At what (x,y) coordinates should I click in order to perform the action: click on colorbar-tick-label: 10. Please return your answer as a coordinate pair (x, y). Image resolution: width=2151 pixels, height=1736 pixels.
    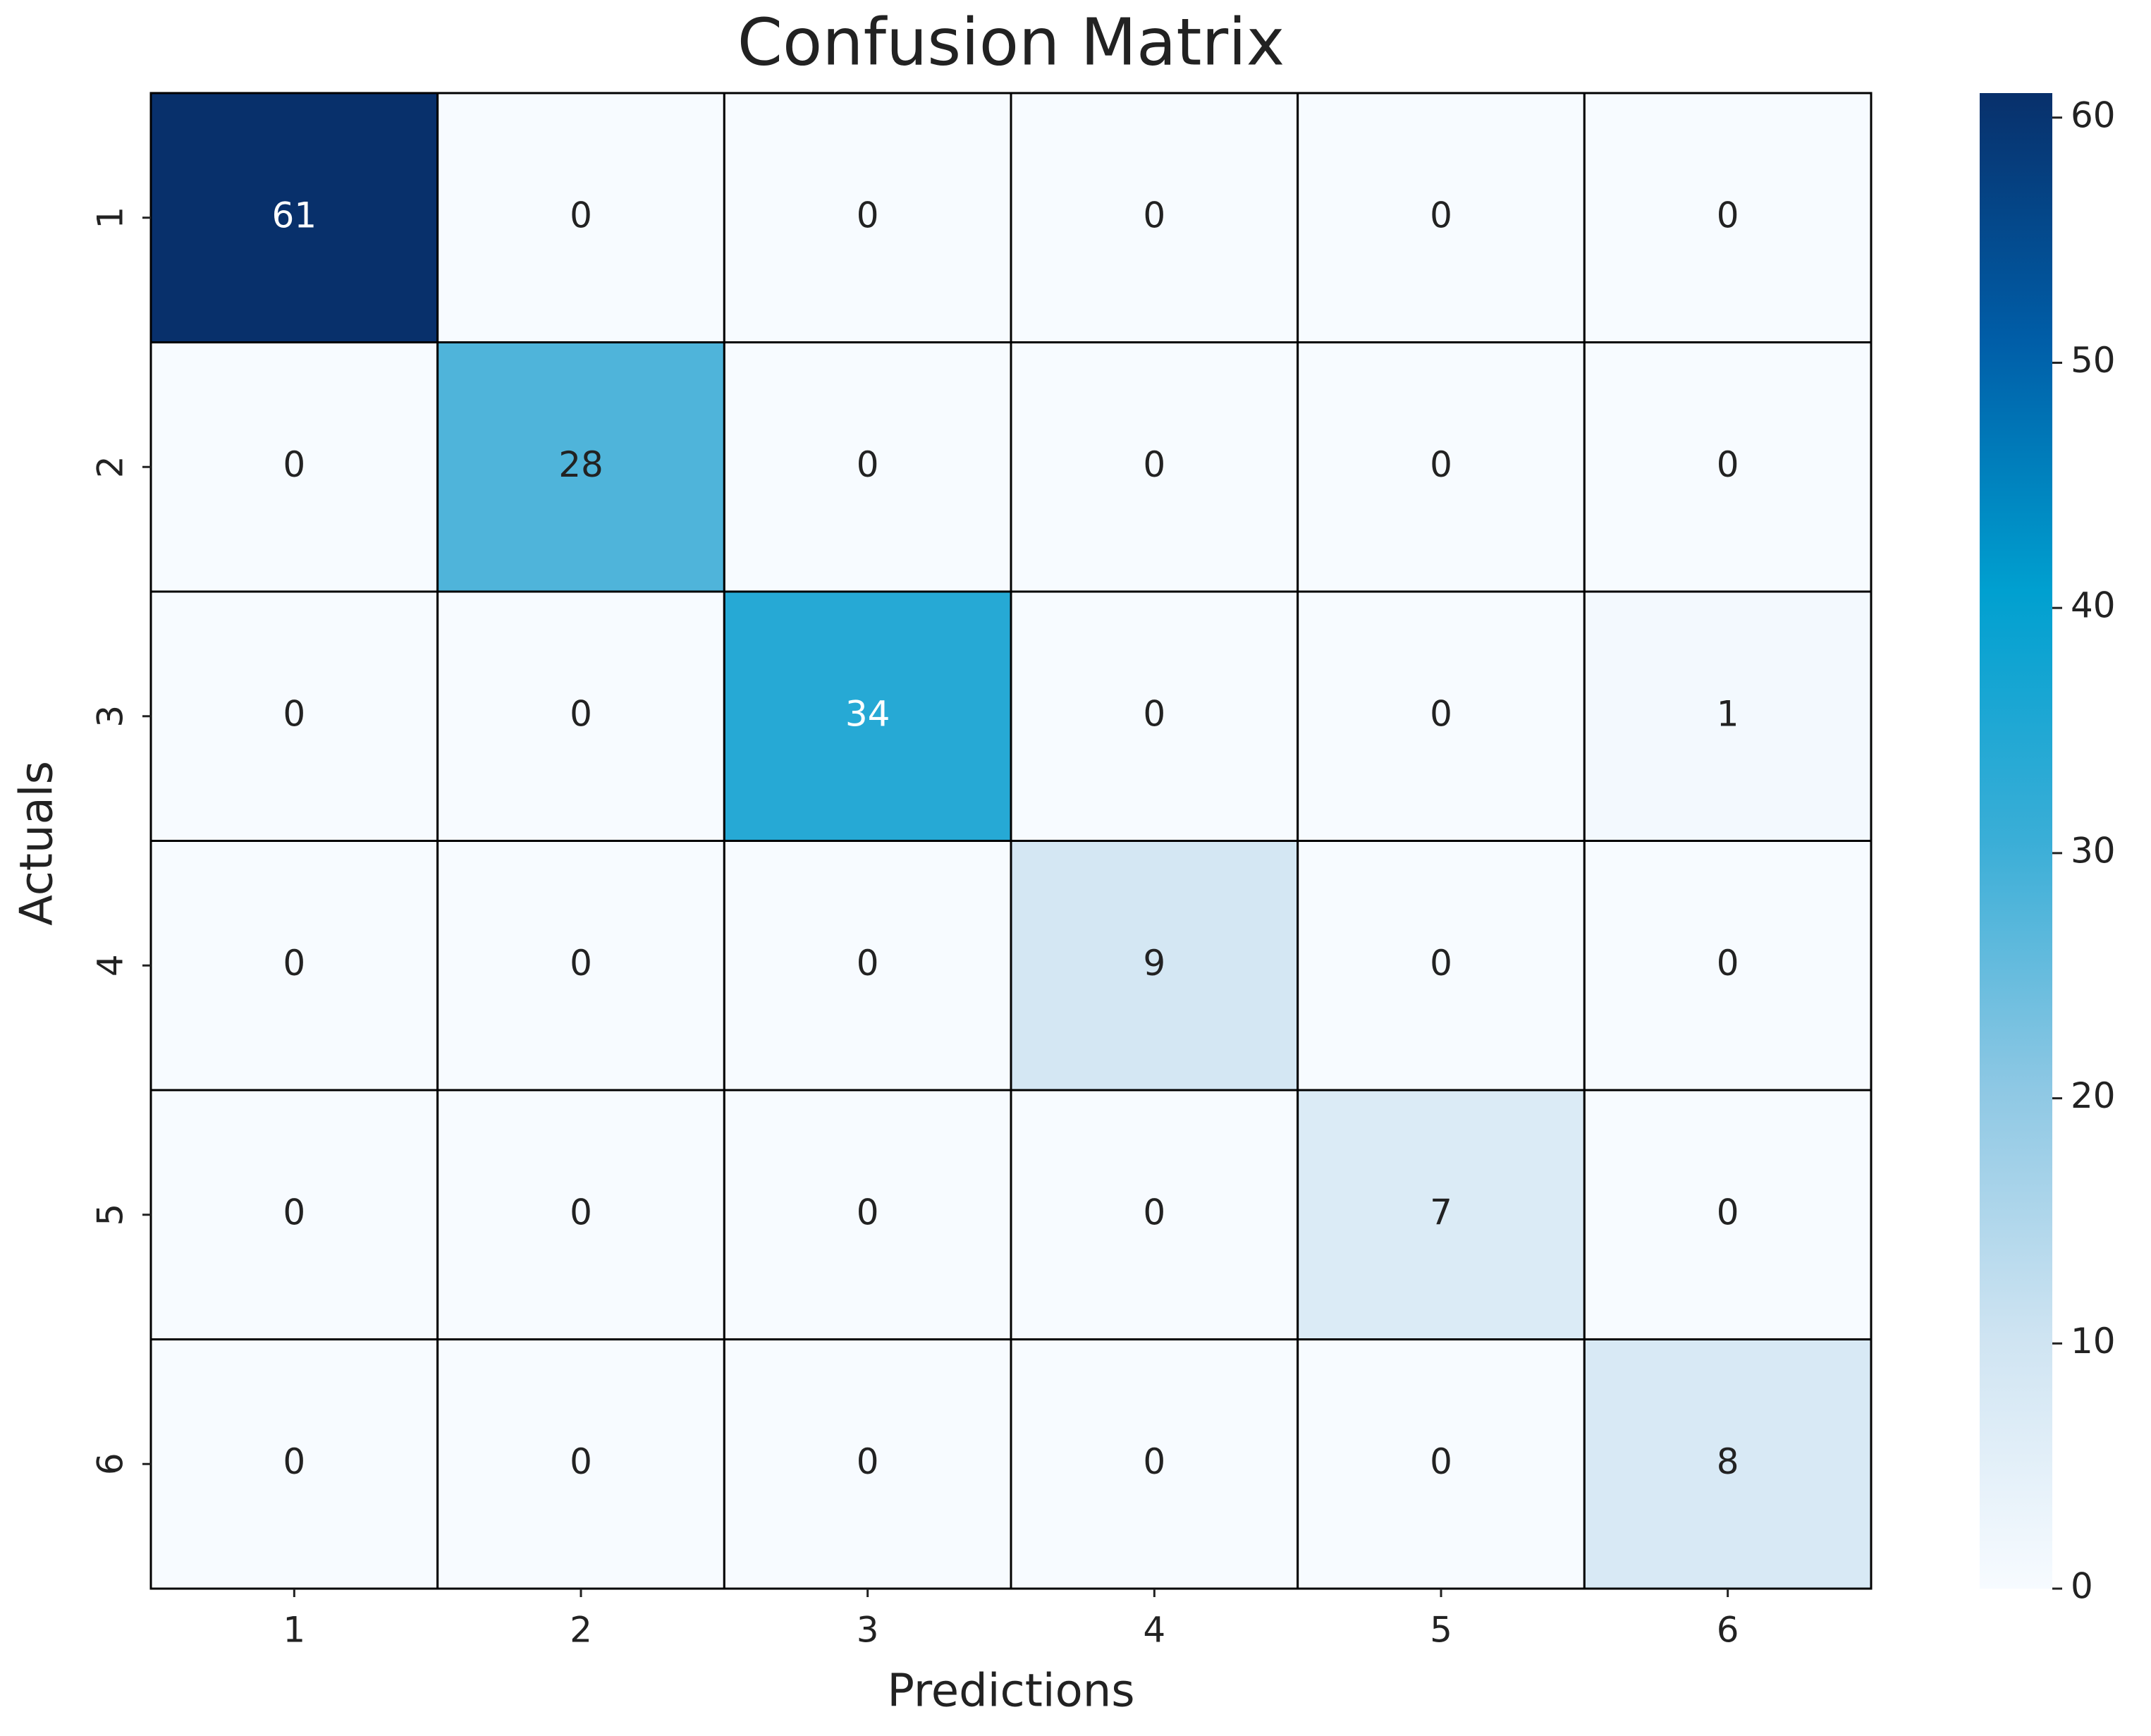
    Looking at the image, I should click on (2093, 1341).